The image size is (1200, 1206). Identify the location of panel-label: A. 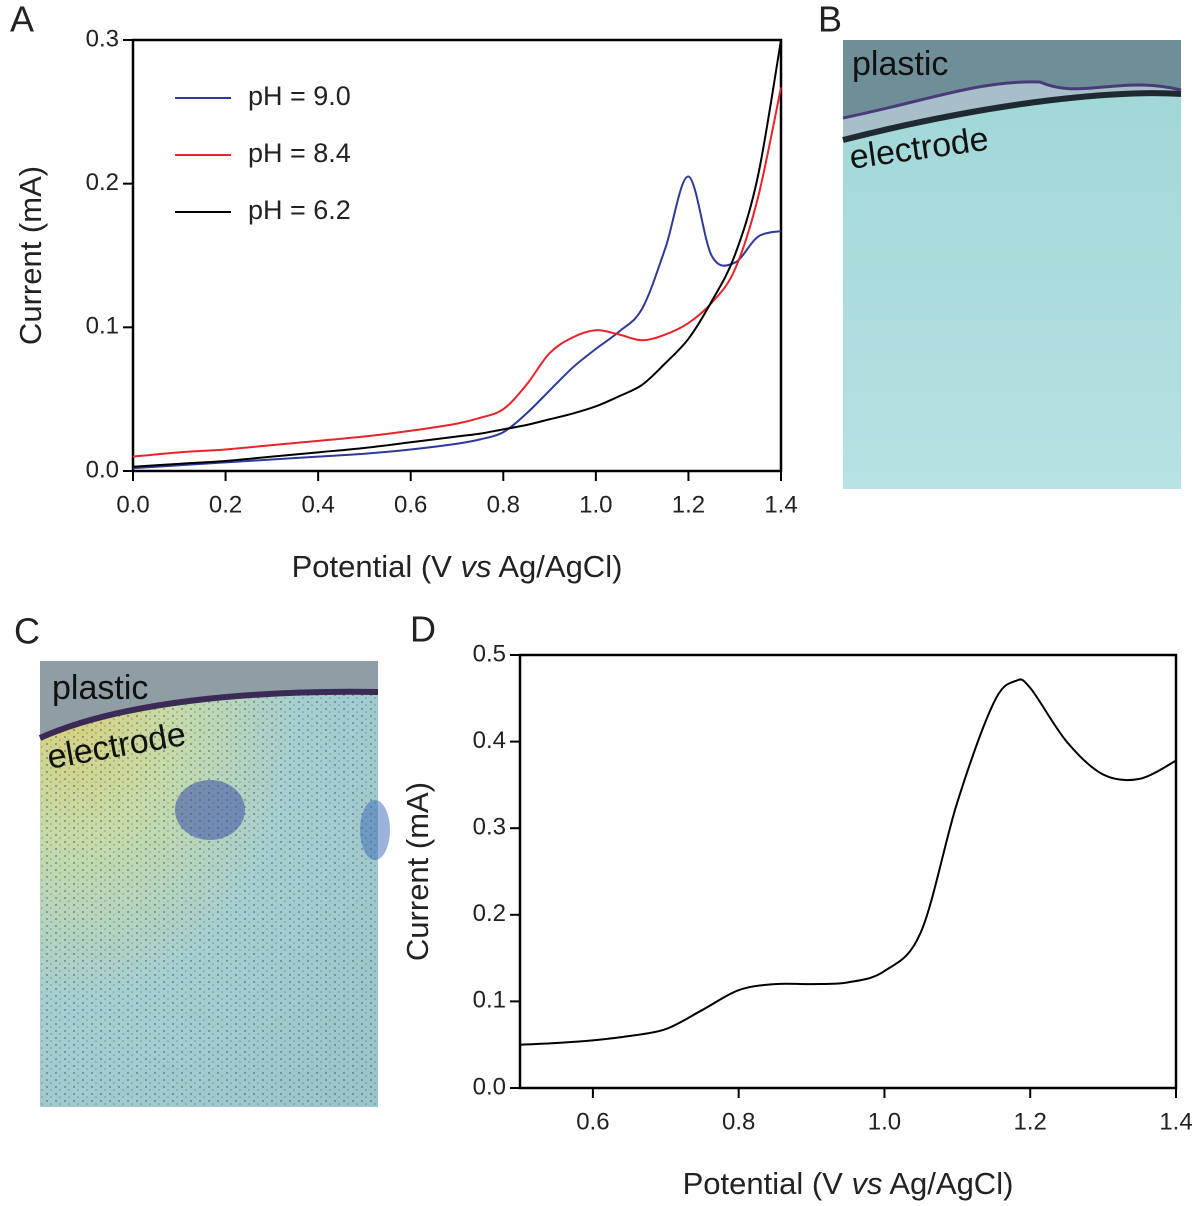
(22, 20).